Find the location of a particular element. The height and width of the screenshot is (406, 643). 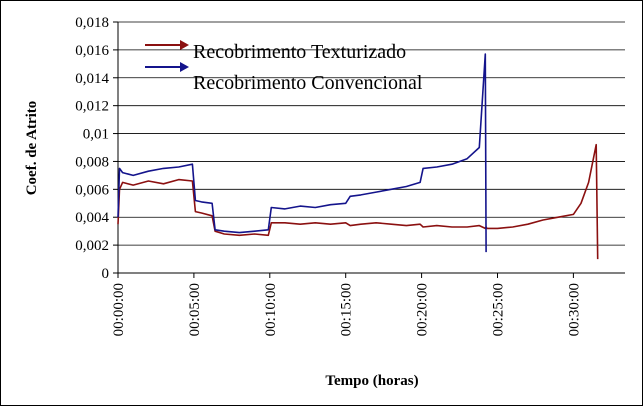

x-tick-label: 00:00:00 is located at coordinates (119, 309).